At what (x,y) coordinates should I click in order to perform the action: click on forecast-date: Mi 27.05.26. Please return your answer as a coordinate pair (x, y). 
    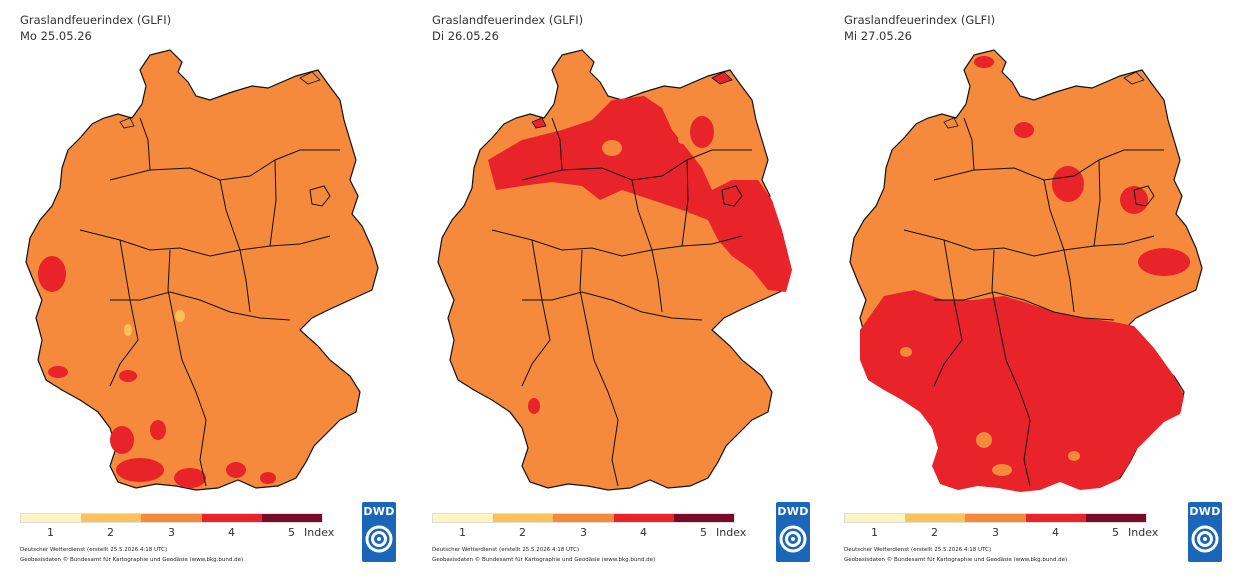
    Looking at the image, I should click on (878, 36).